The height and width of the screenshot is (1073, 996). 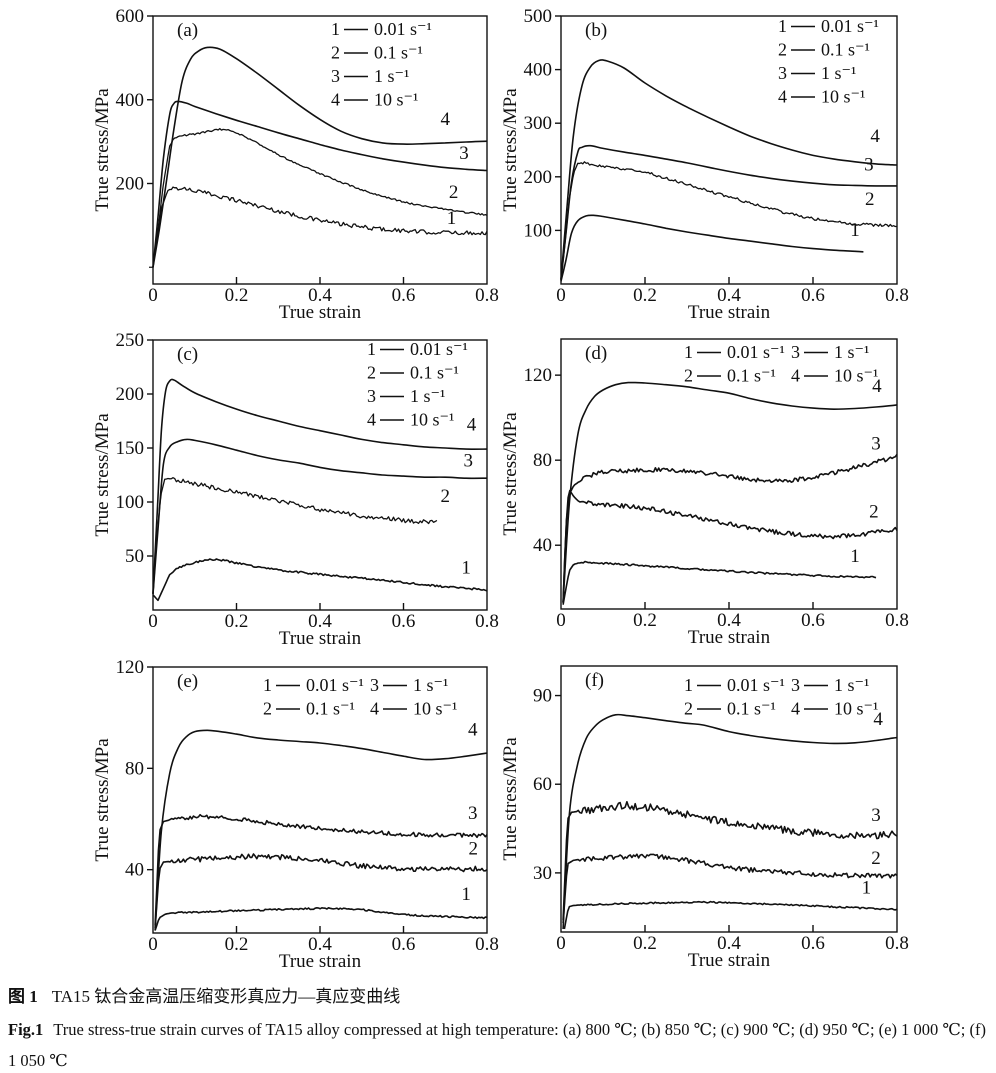 What do you see at coordinates (596, 353) in the screenshot?
I see `panel-label: (d)` at bounding box center [596, 353].